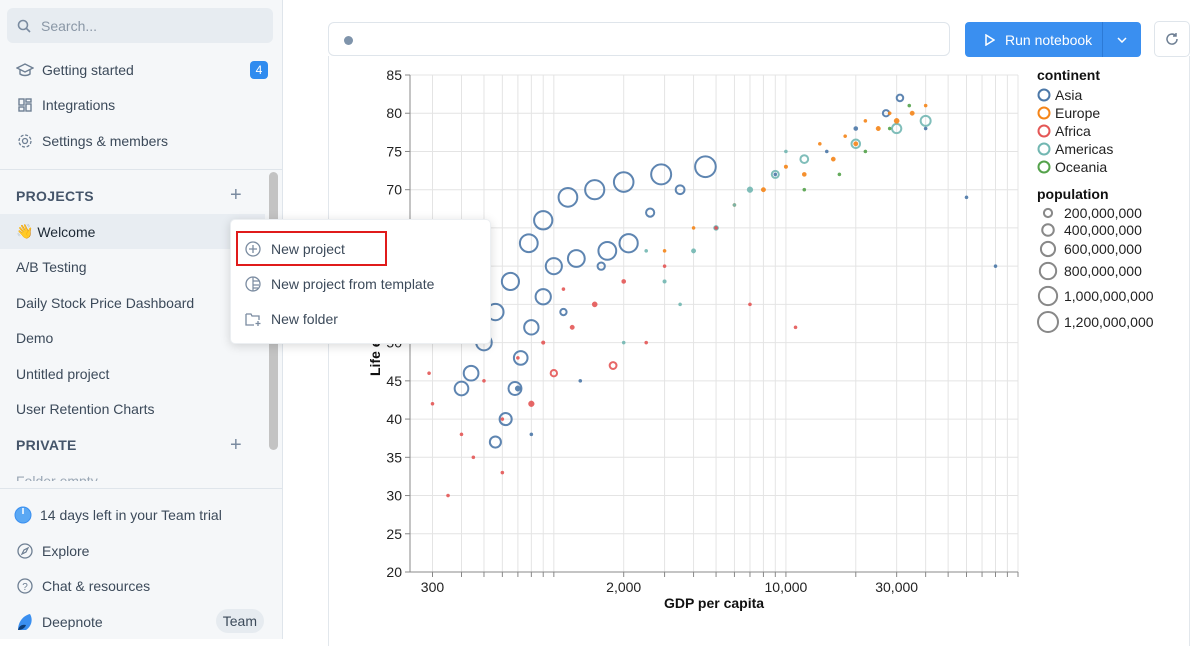 Image resolution: width=1192 pixels, height=646 pixels. Describe the element at coordinates (639, 39) in the screenshot. I see `block-input` at that location.